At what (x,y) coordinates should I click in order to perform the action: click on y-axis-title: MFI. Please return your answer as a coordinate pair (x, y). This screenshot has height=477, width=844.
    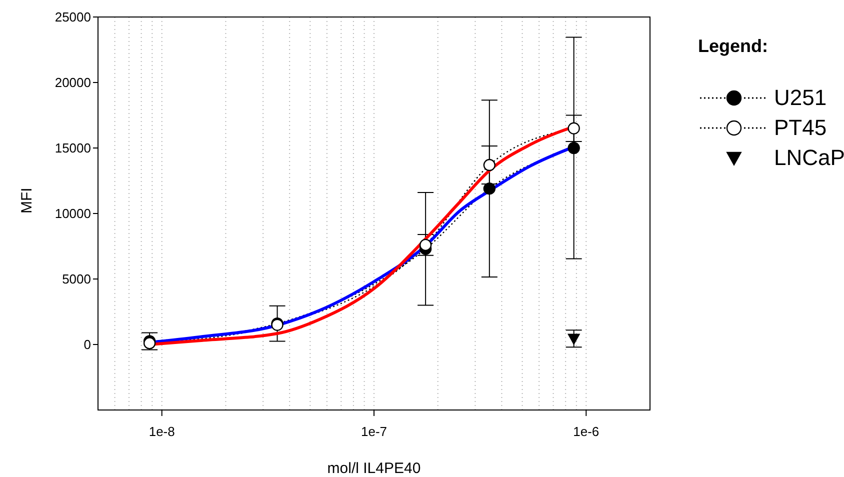
    Looking at the image, I should click on (27, 201).